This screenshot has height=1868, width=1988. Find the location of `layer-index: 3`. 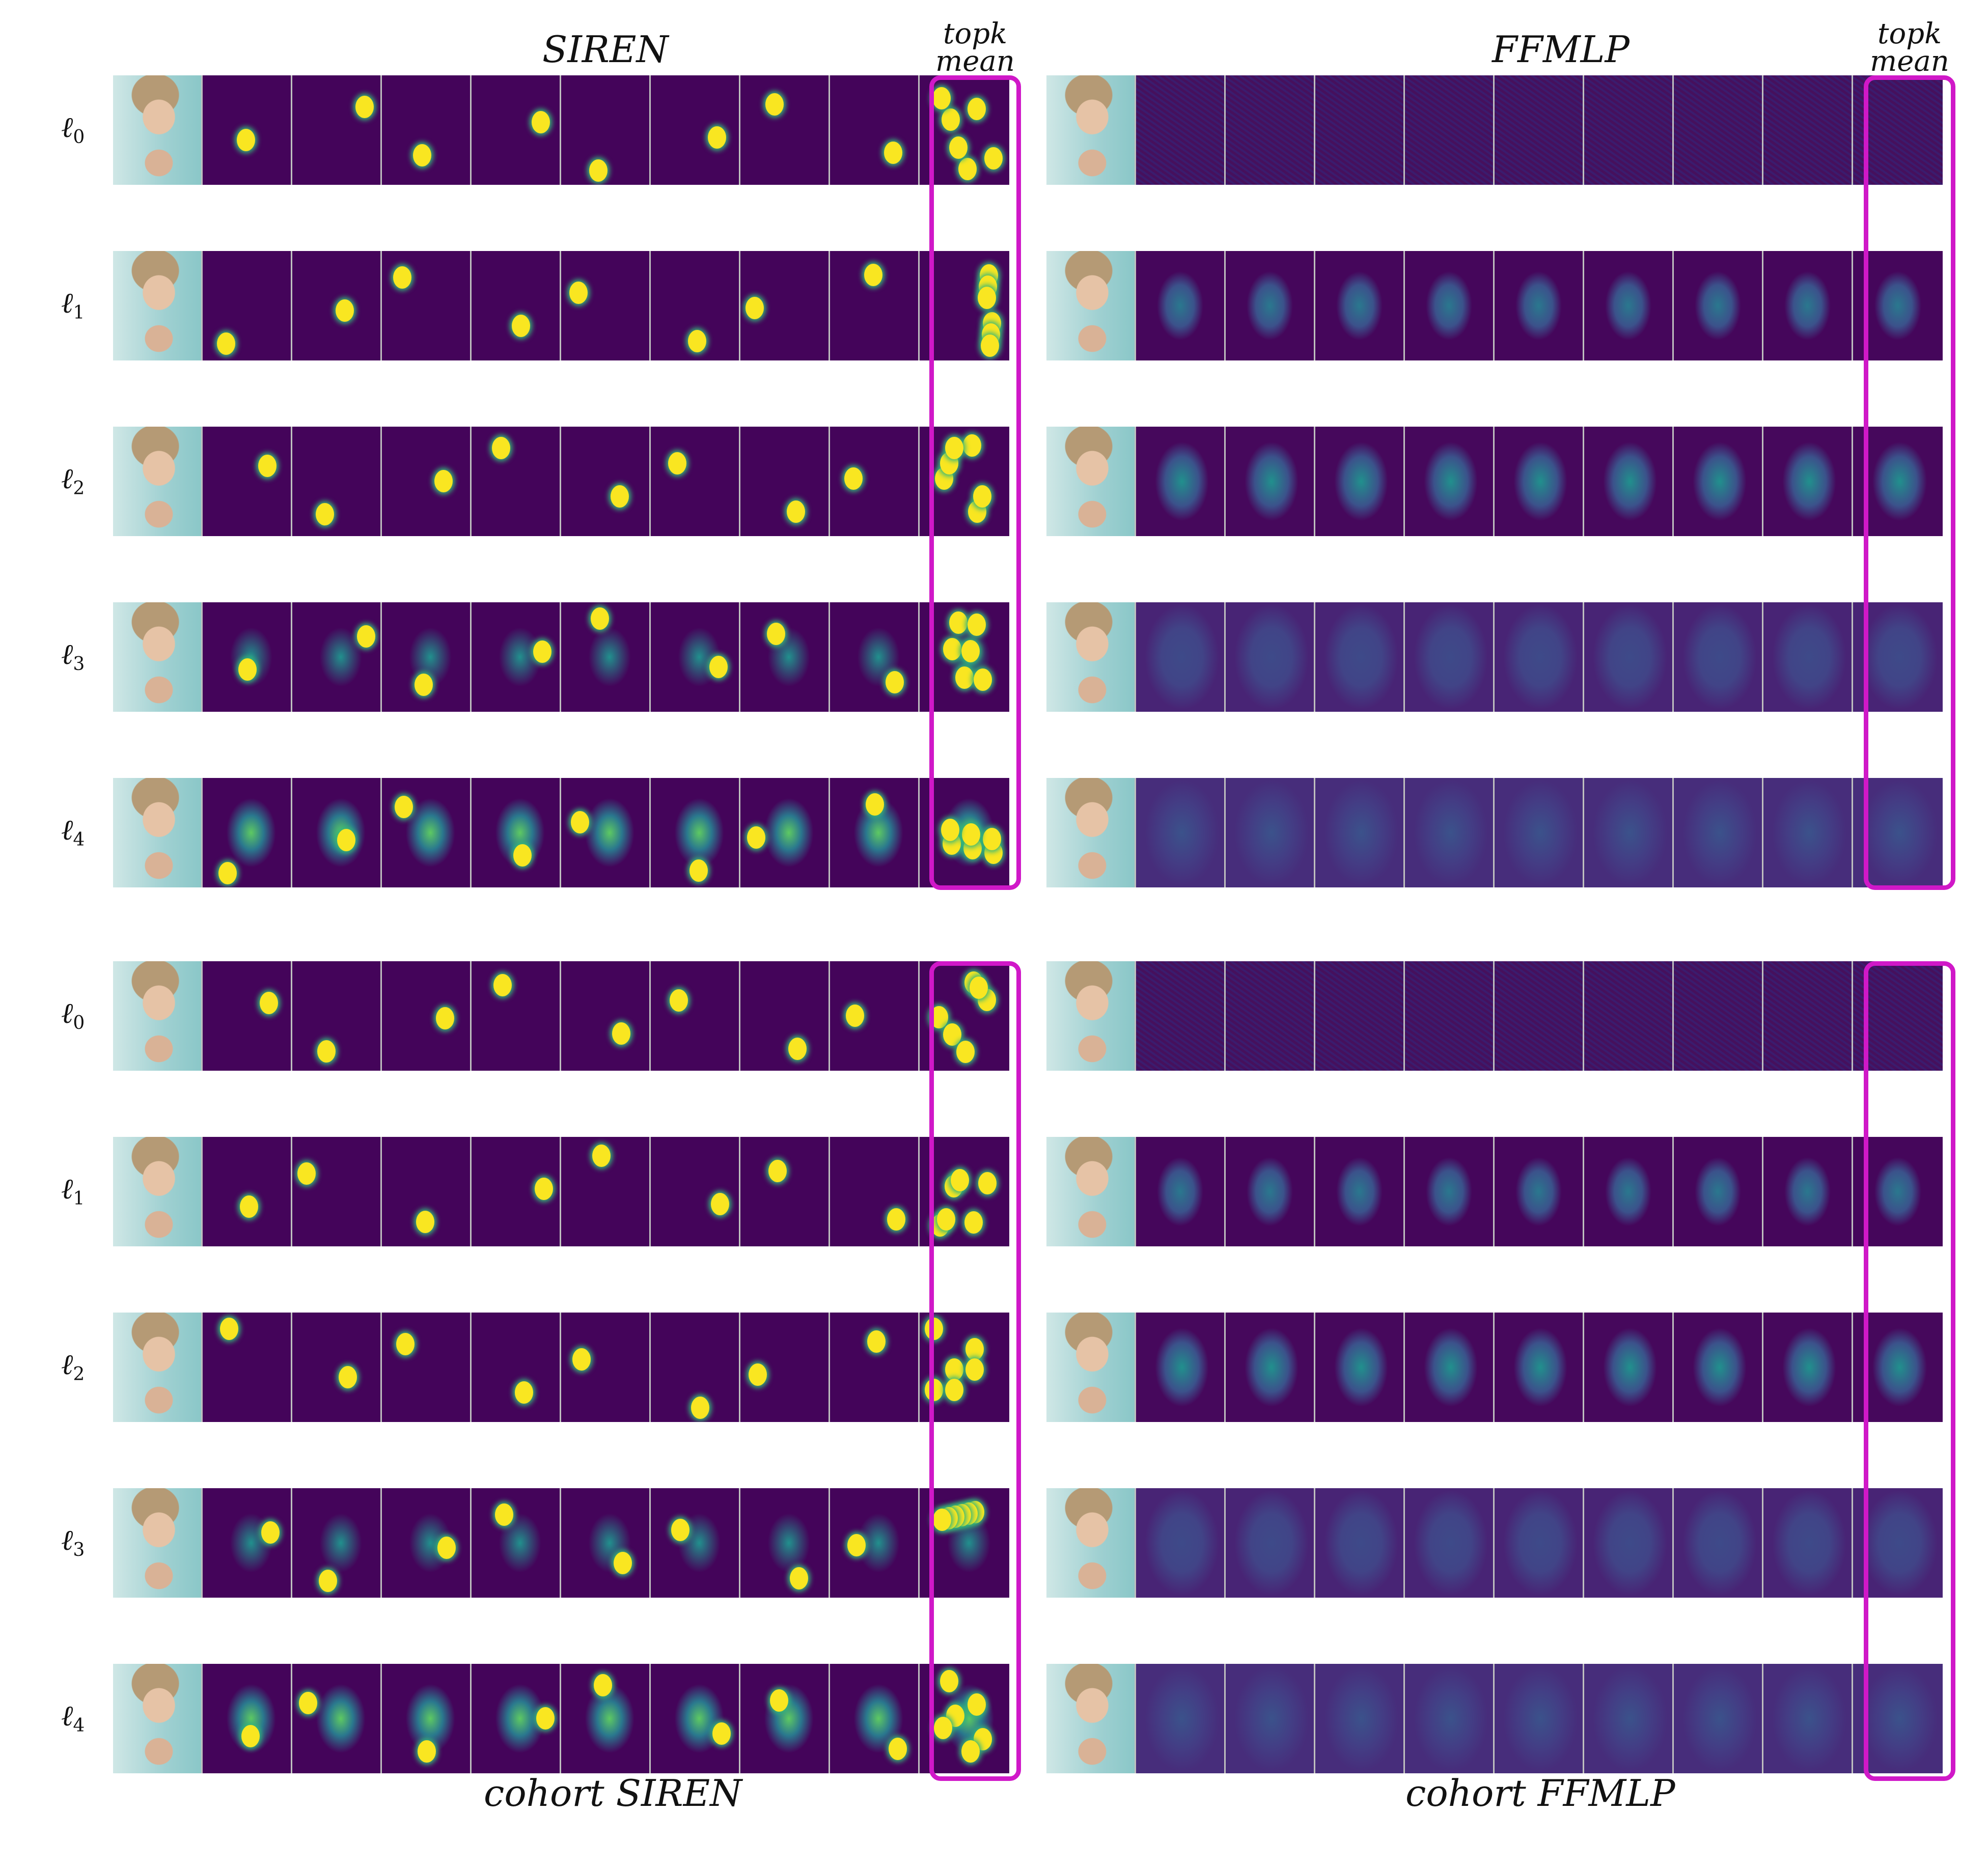

layer-index: 3 is located at coordinates (79, 664).